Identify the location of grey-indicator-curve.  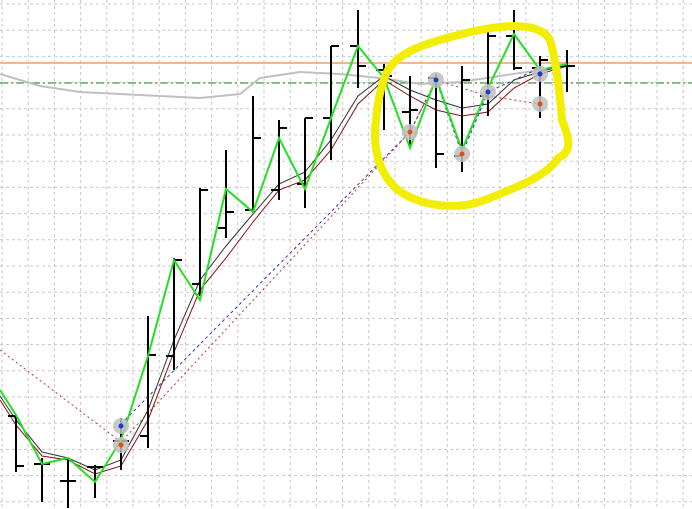
(286, 82).